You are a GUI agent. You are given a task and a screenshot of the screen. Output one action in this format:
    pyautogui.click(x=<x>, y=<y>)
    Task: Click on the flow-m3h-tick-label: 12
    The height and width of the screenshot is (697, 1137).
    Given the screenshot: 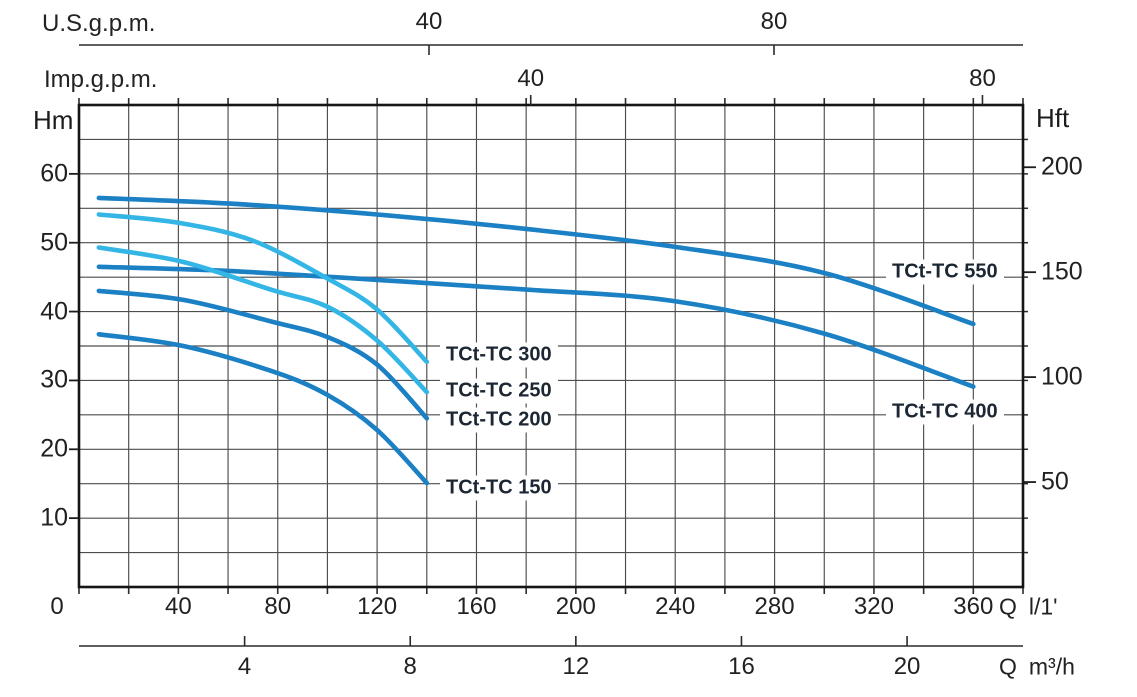 What is the action you would take?
    pyautogui.click(x=576, y=666)
    